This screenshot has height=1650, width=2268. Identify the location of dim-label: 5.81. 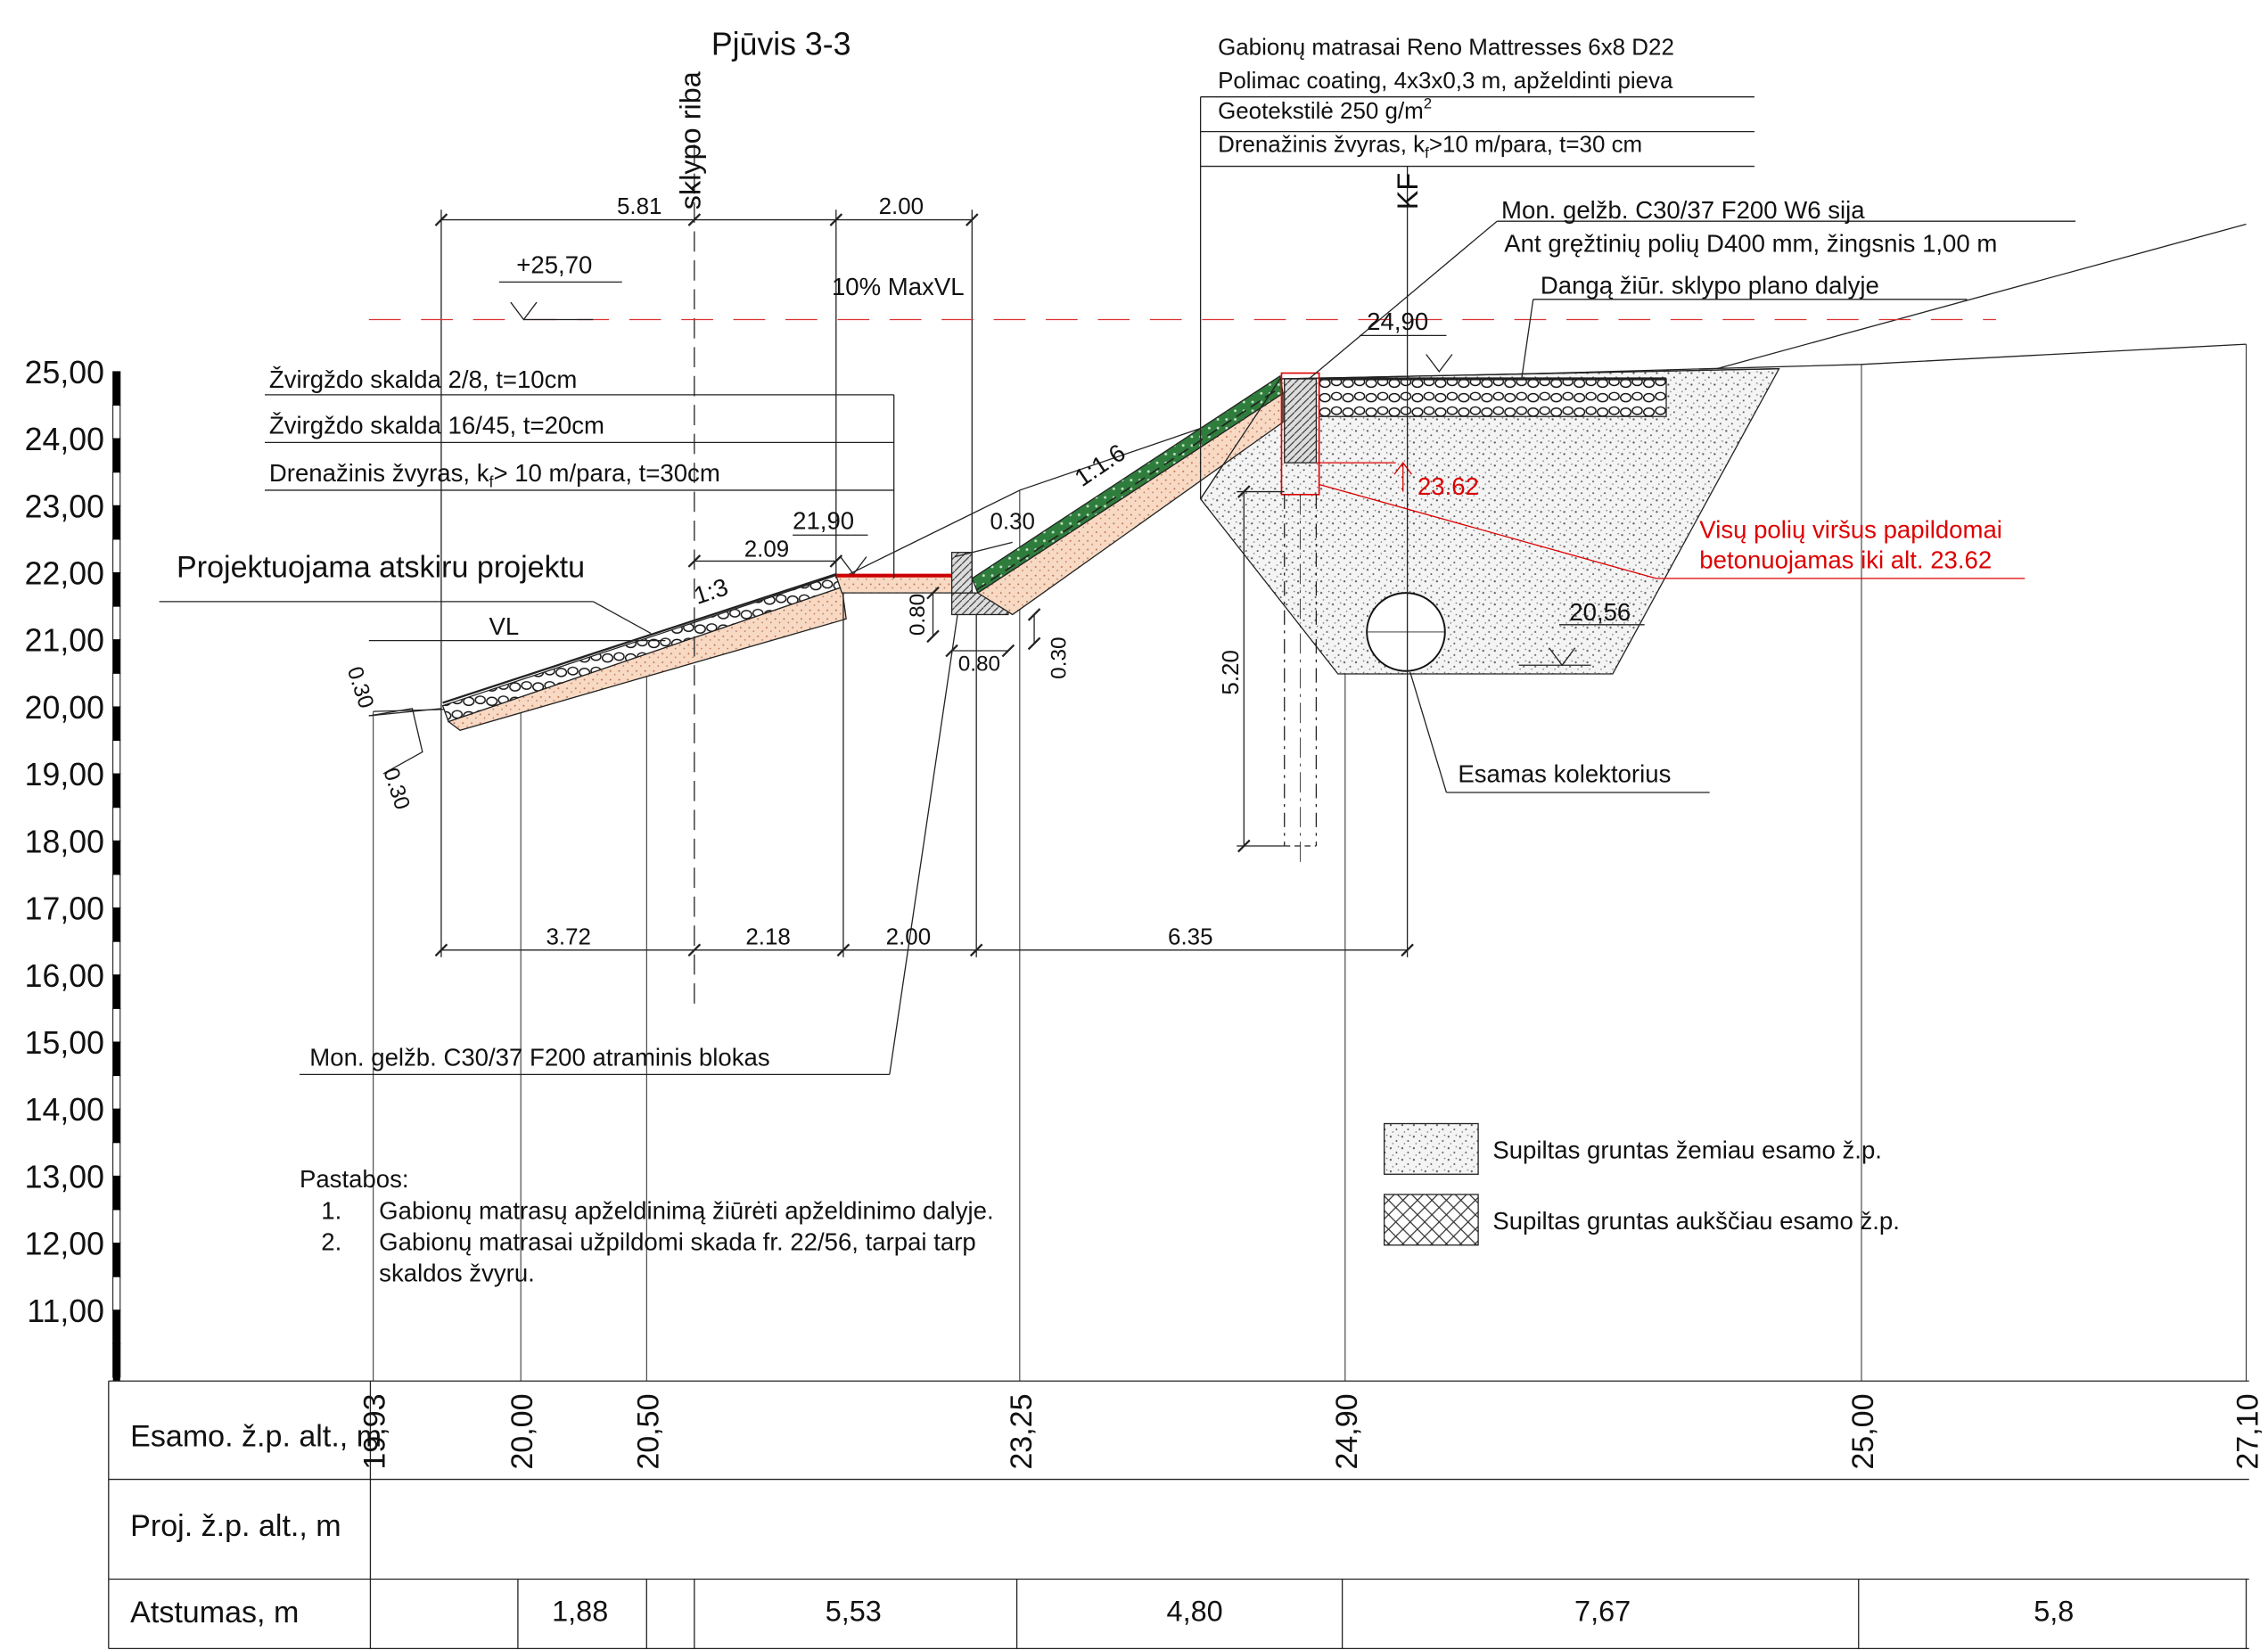
(639, 206).